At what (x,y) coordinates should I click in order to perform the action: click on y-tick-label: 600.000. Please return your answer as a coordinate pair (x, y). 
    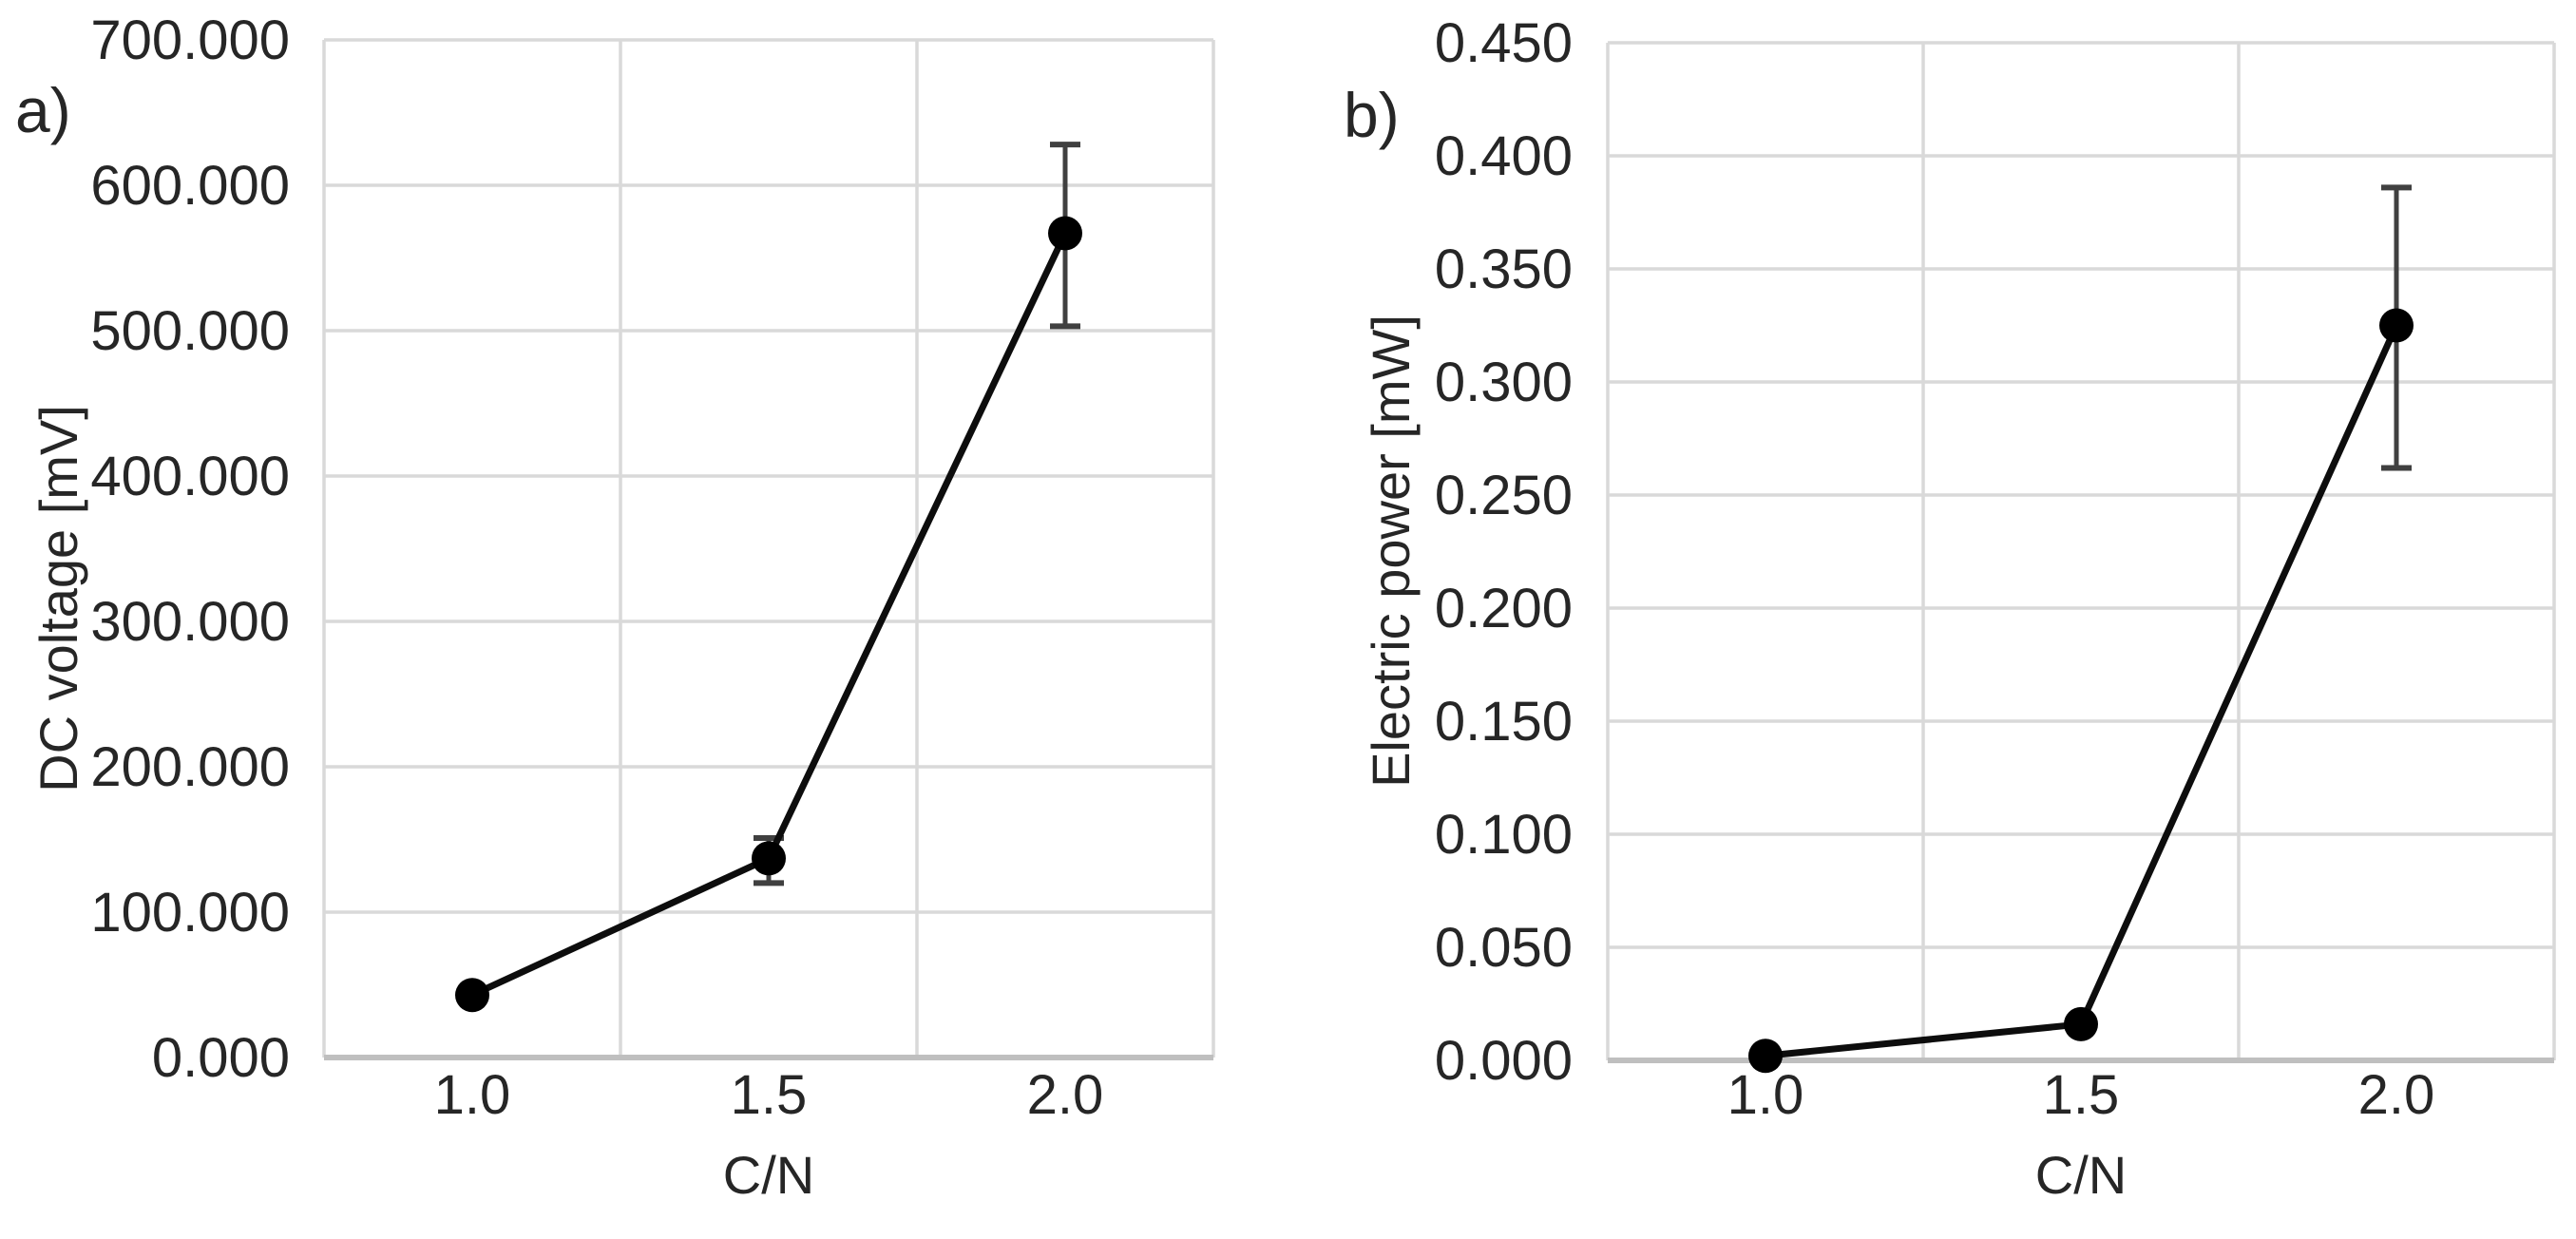
    Looking at the image, I should click on (190, 186).